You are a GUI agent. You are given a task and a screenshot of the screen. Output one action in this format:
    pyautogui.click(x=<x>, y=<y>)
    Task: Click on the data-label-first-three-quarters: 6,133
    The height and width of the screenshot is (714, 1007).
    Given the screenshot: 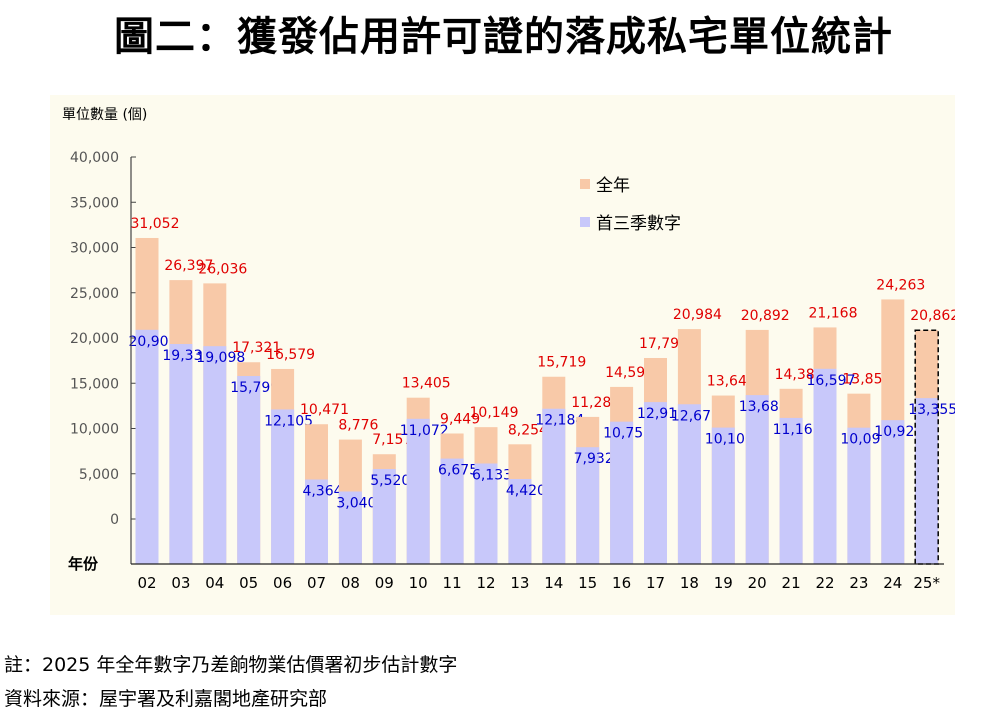 What is the action you would take?
    pyautogui.click(x=492, y=475)
    